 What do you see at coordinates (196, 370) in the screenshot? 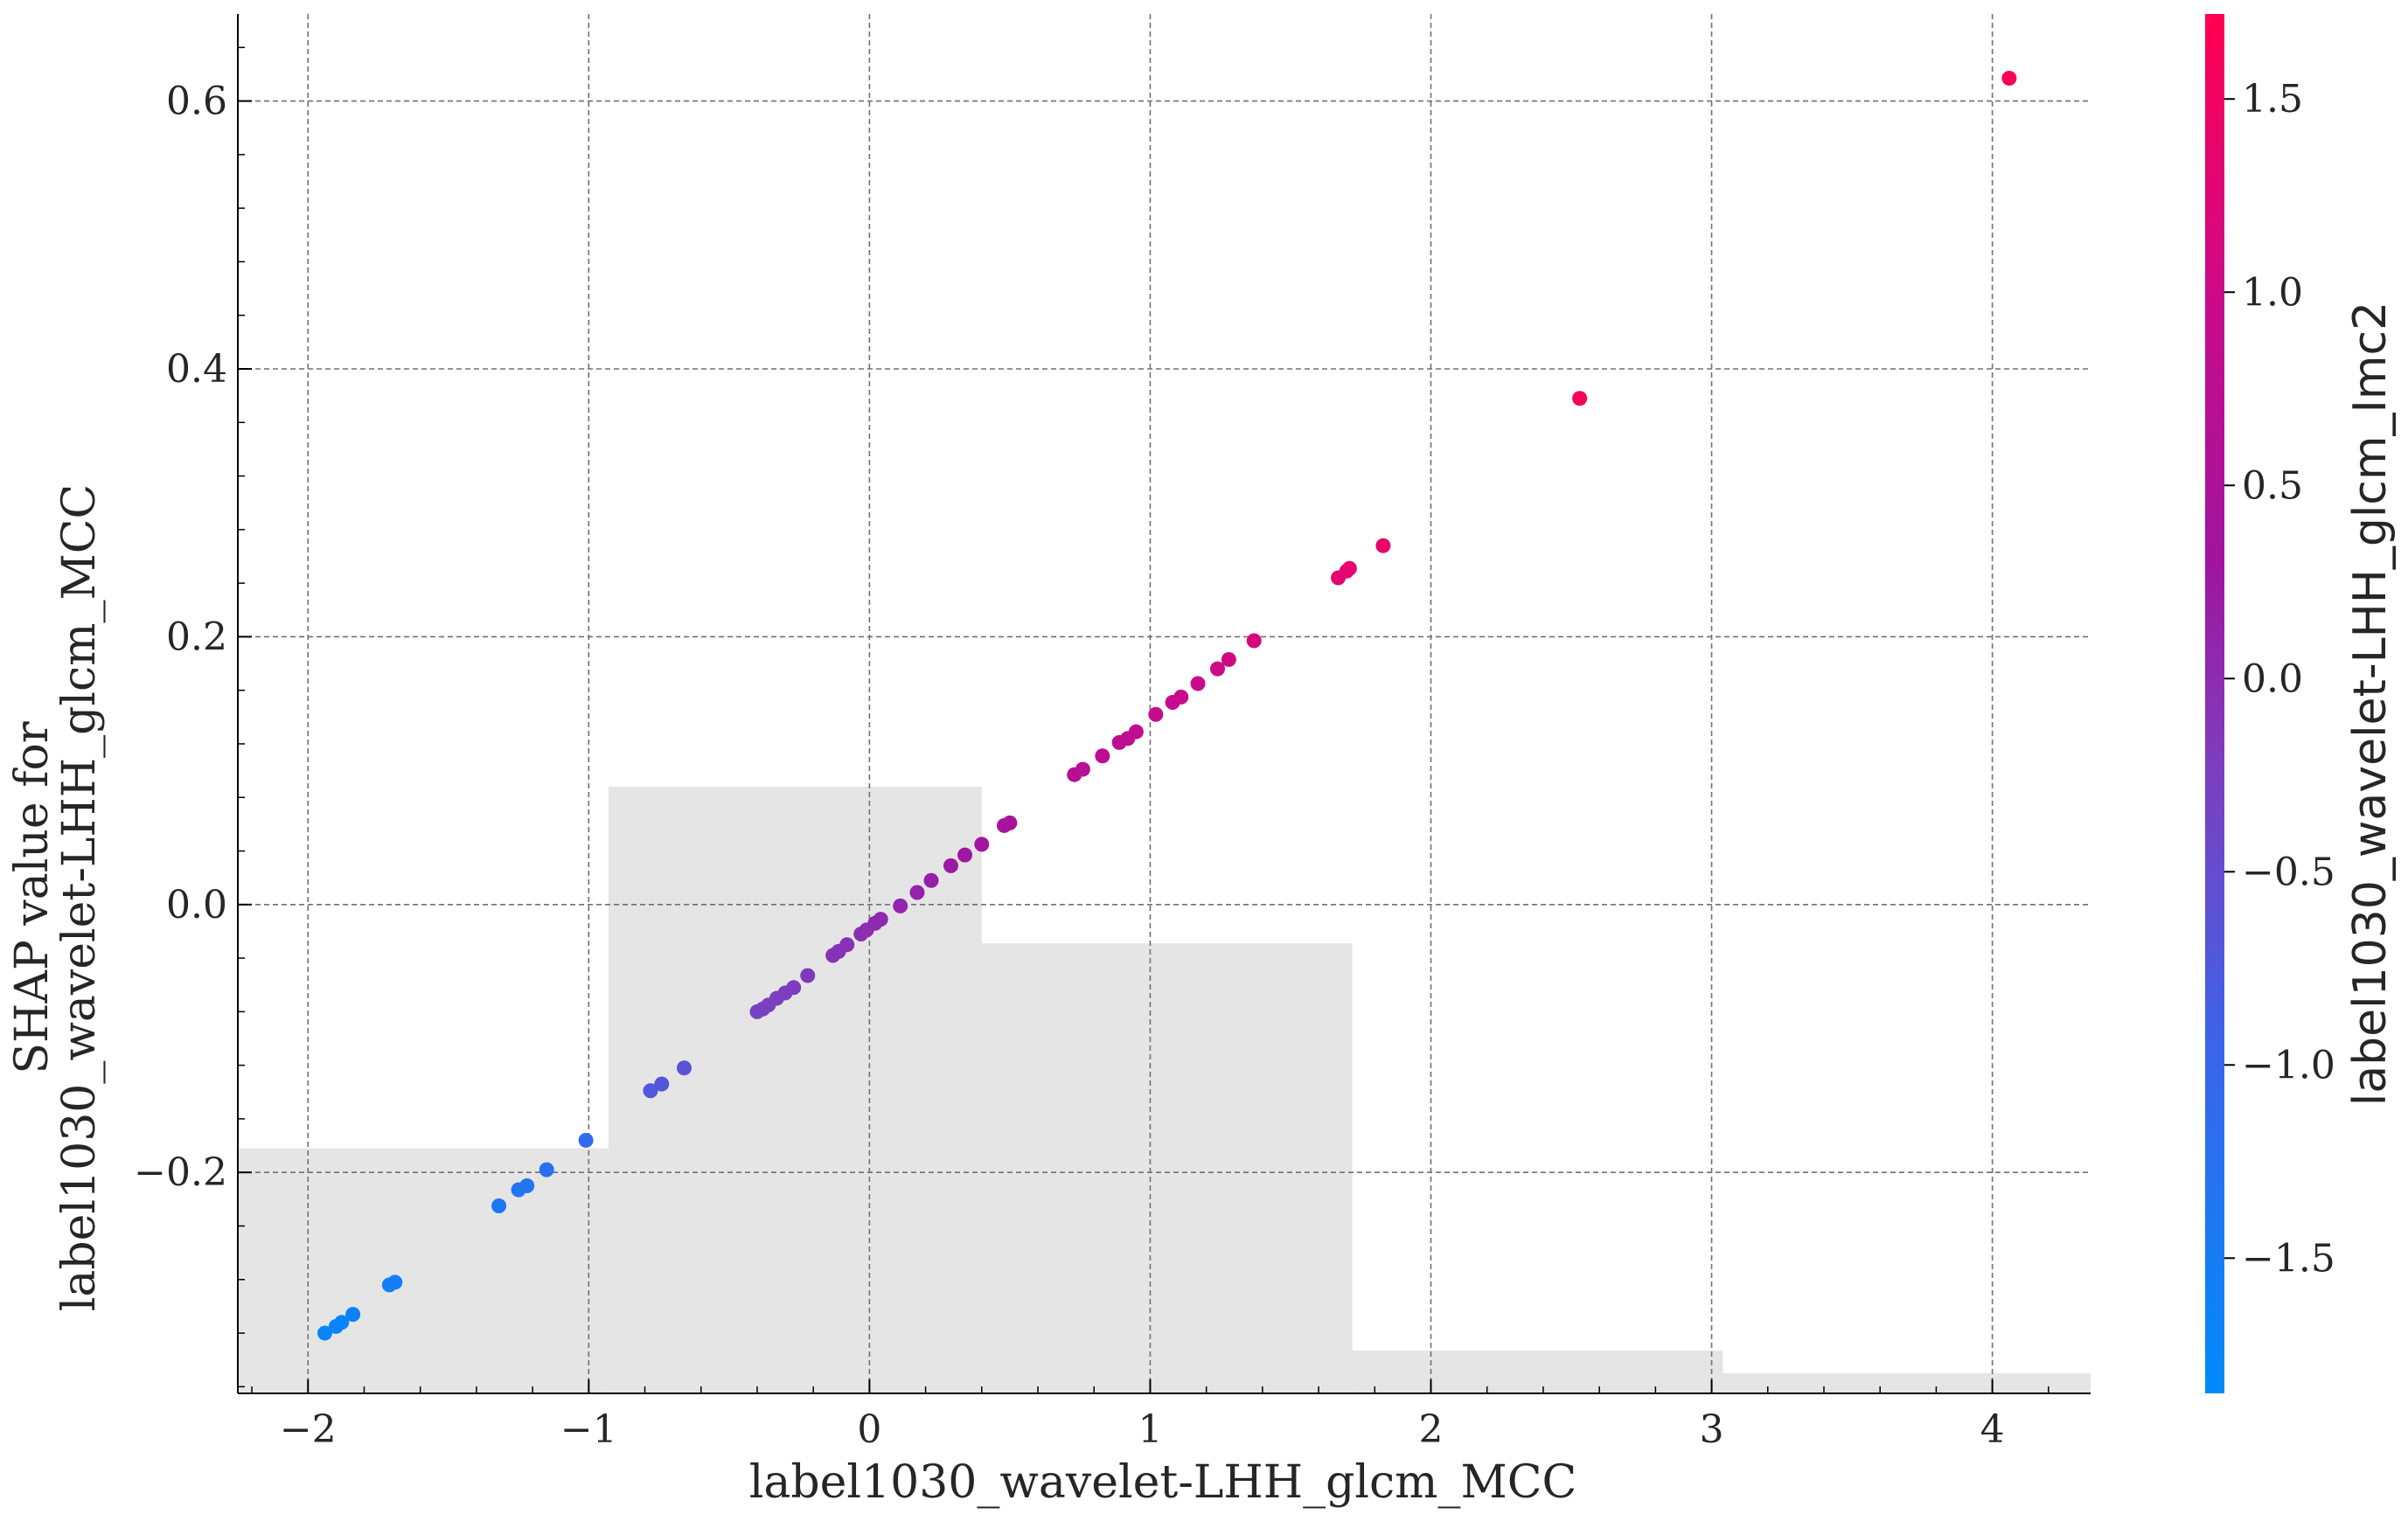
I see `y-tick-label-3: 0.4` at bounding box center [196, 370].